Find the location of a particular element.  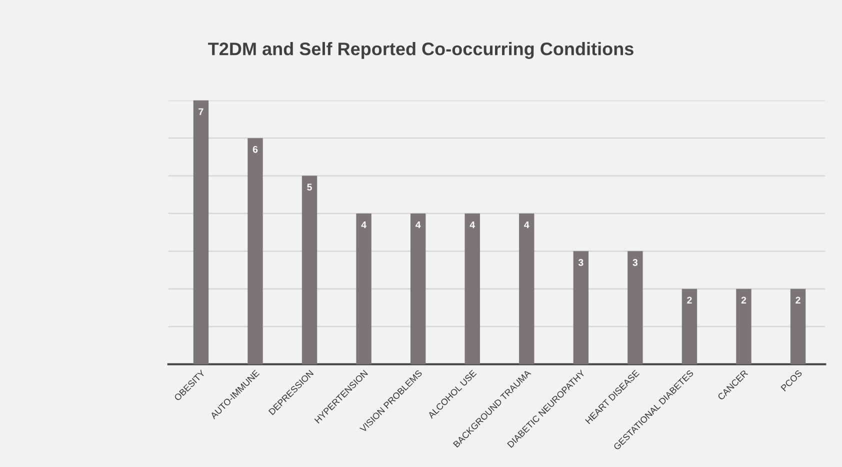

data-label: 6 is located at coordinates (255, 149).